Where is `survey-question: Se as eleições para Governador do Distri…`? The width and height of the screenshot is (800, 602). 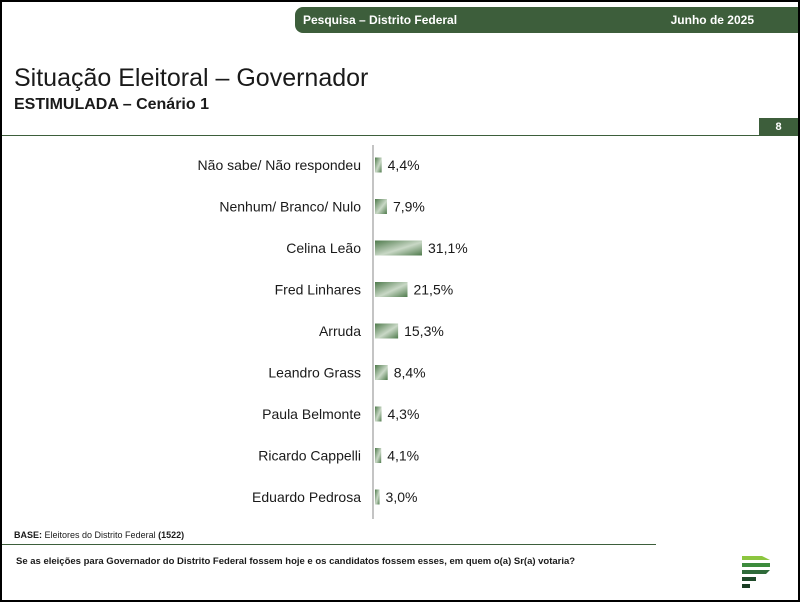 survey-question: Se as eleições para Governador do Distri… is located at coordinates (296, 561).